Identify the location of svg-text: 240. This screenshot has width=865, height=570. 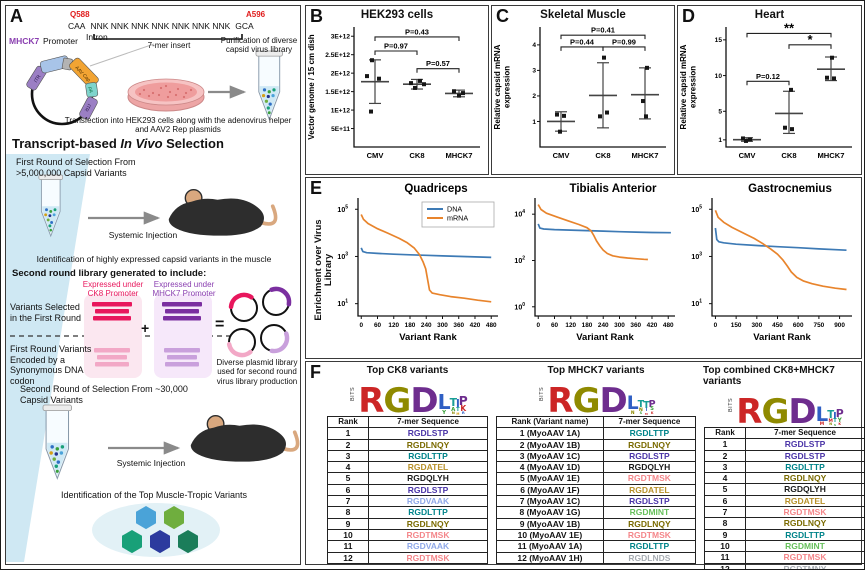
(603, 325).